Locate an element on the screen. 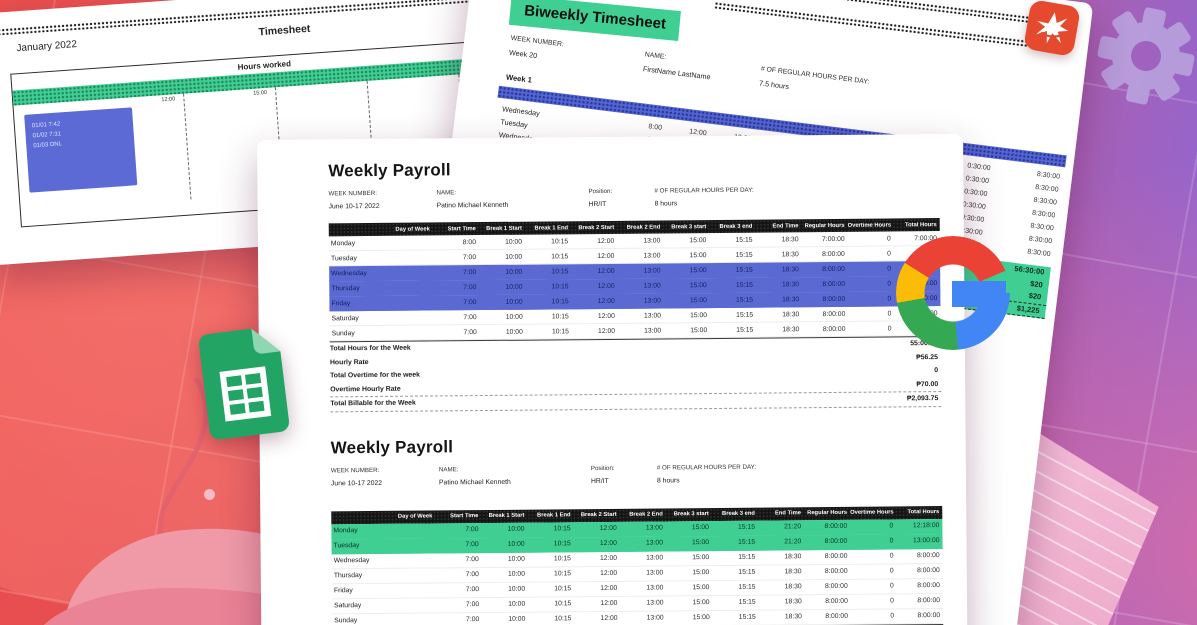  totals-value: ₱70.00 is located at coordinates (927, 384).